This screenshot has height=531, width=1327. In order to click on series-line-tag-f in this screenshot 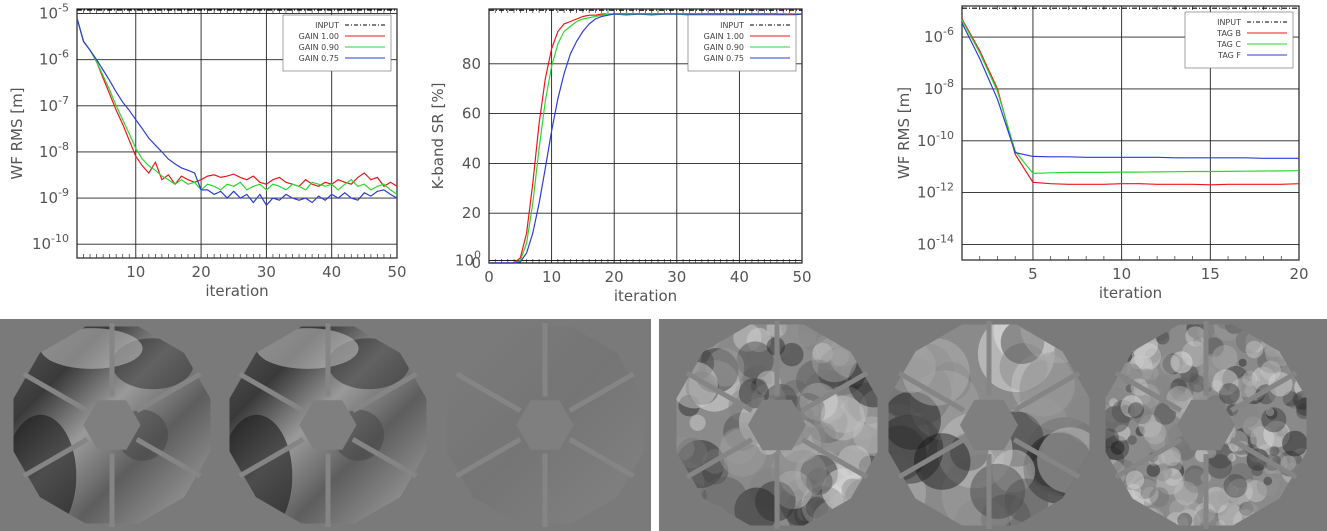, I will do `click(1130, 90)`.